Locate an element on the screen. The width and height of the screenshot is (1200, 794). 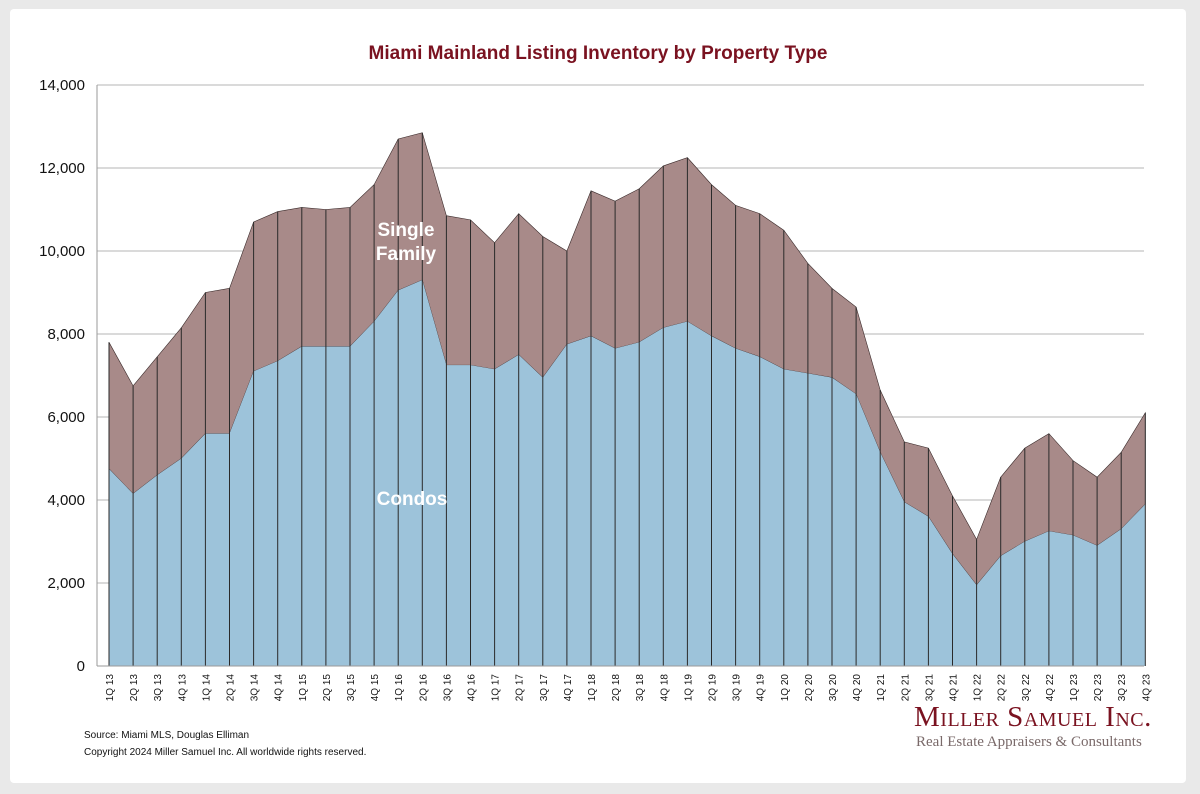
y-tick-label: 8,000 is located at coordinates (66, 334).